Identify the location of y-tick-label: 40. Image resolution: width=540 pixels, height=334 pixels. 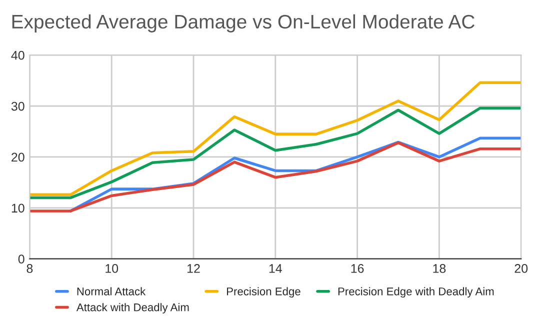
(17, 55).